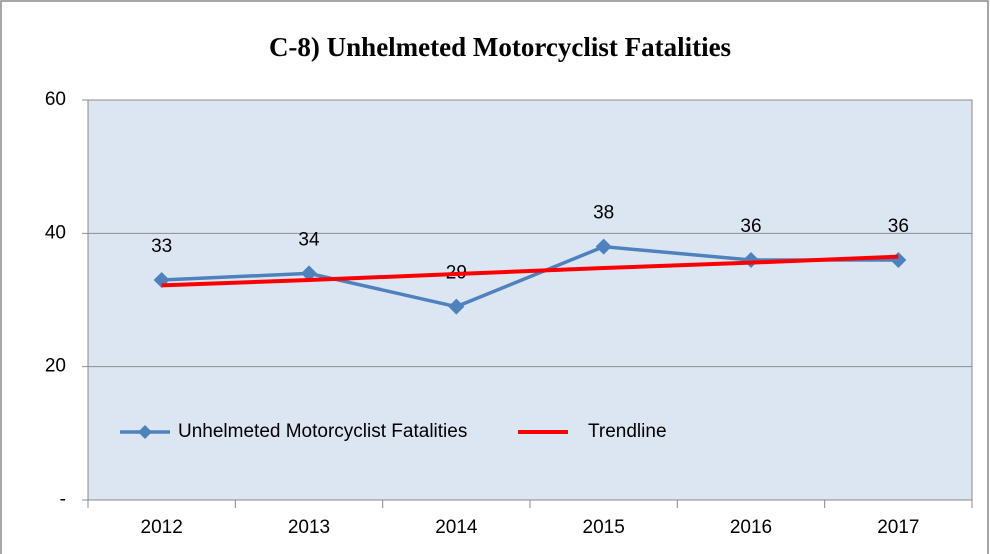  I want to click on chart-title: C-8) Unhelmeted Motorcyclist Fatalities, so click(500, 47).